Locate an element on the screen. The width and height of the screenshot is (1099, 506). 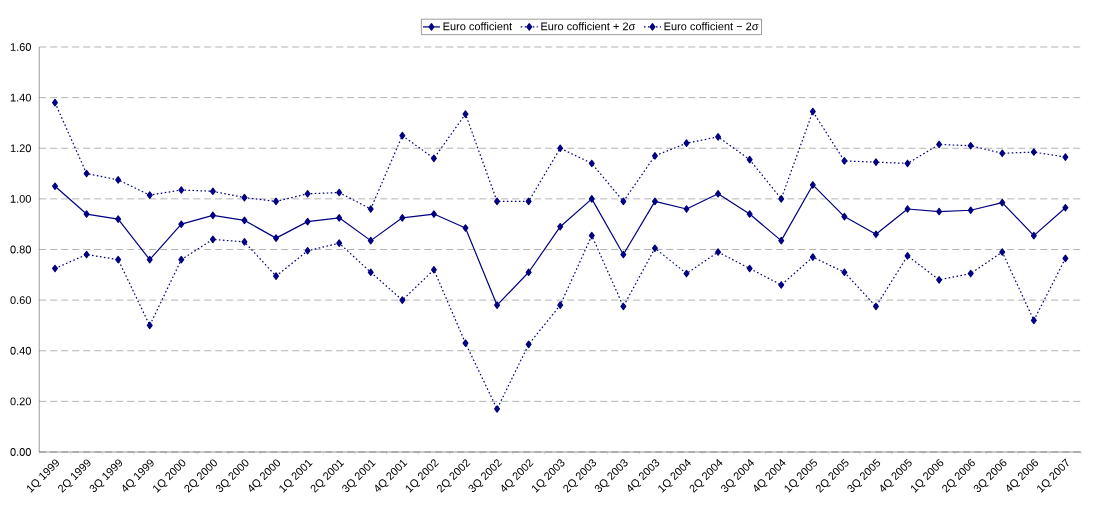
y-tick-label: 1.60 is located at coordinates (20, 47).